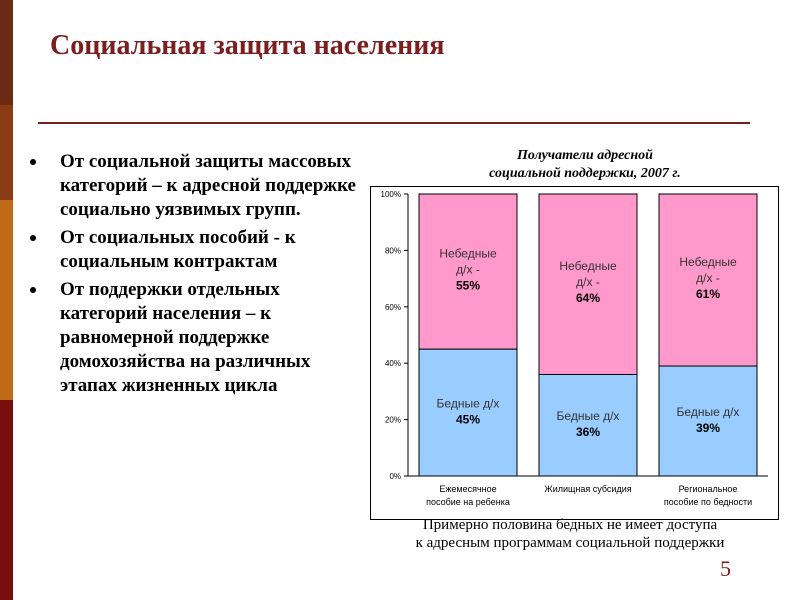  I want to click on y-tick-label: 40%, so click(393, 363).